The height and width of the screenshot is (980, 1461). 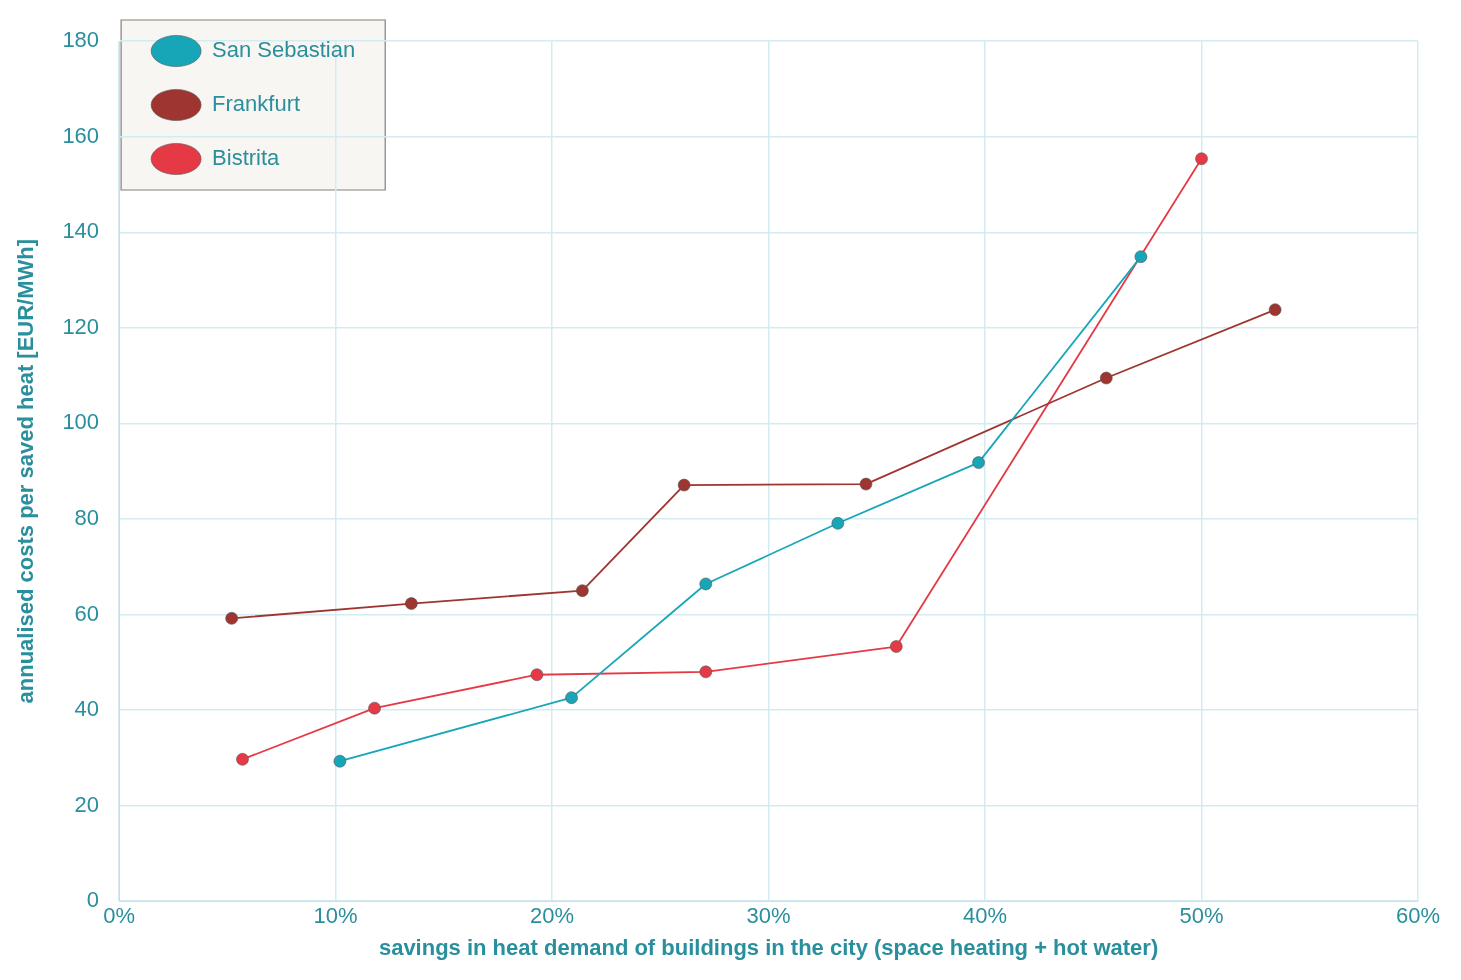 What do you see at coordinates (81, 326) in the screenshot?
I see `y-tick-label: 120` at bounding box center [81, 326].